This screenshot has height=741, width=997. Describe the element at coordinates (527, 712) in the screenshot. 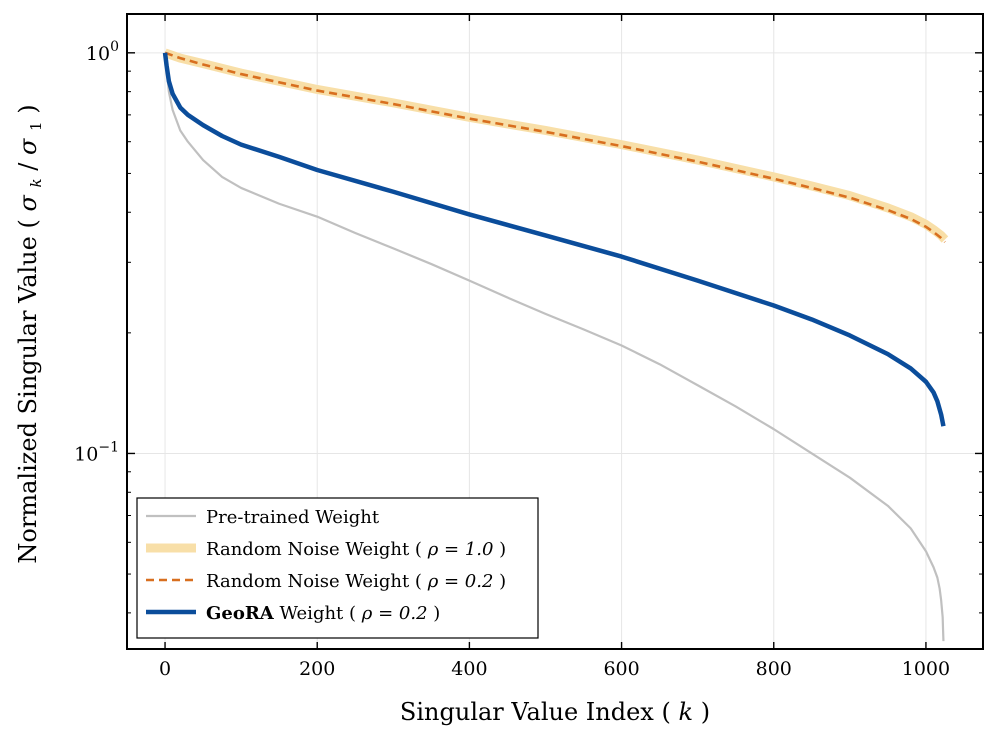

I see `x-axis-label-text: Singular Value Index` at that location.